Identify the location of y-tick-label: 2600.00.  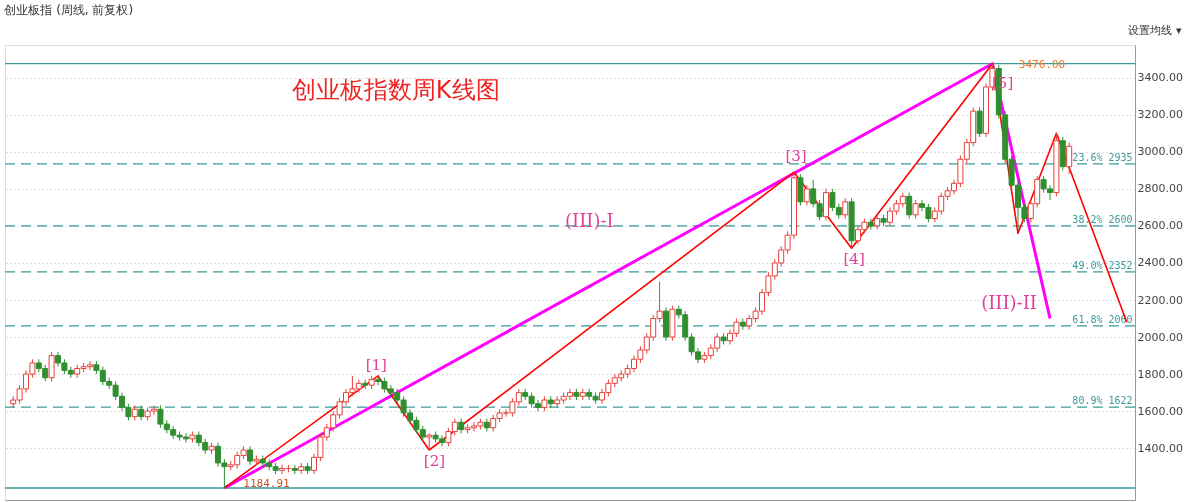
(1160, 226).